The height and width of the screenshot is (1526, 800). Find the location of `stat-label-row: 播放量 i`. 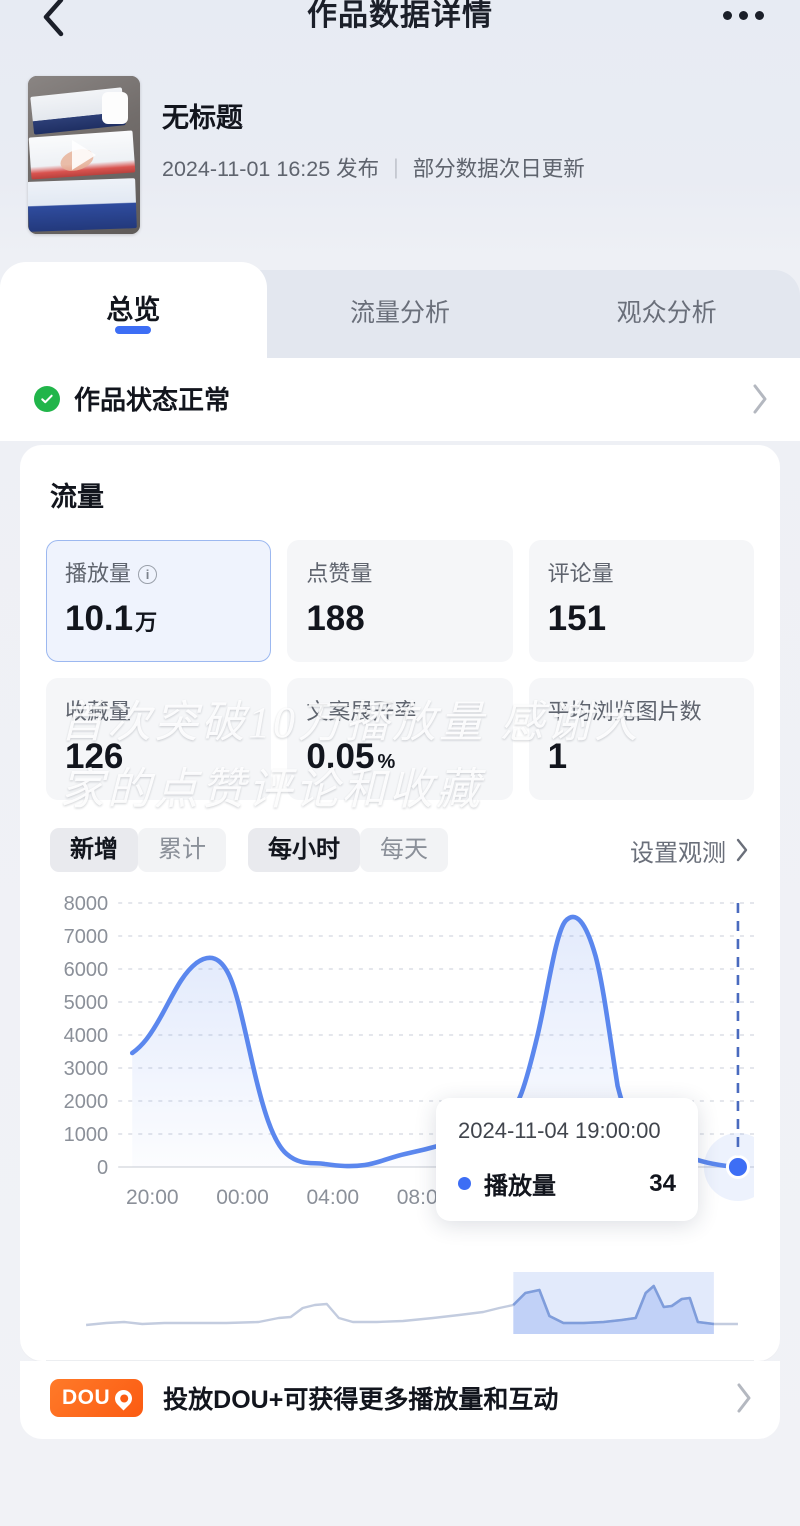

stat-label-row: 播放量 i is located at coordinates (158, 574).